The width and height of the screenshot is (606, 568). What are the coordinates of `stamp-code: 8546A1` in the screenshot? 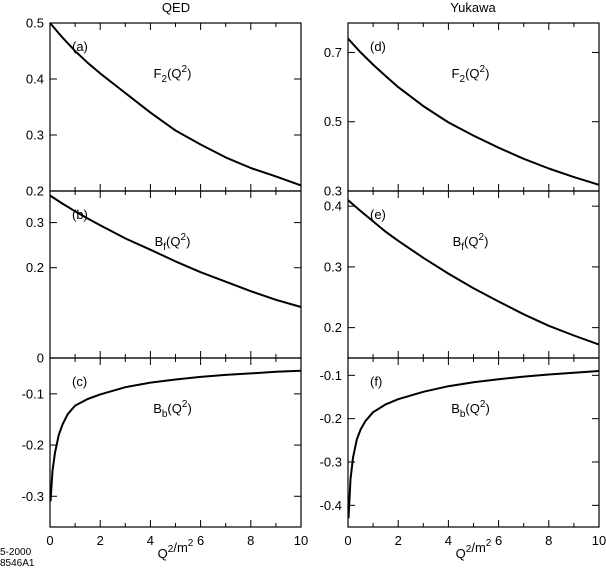 It's located at (17, 563).